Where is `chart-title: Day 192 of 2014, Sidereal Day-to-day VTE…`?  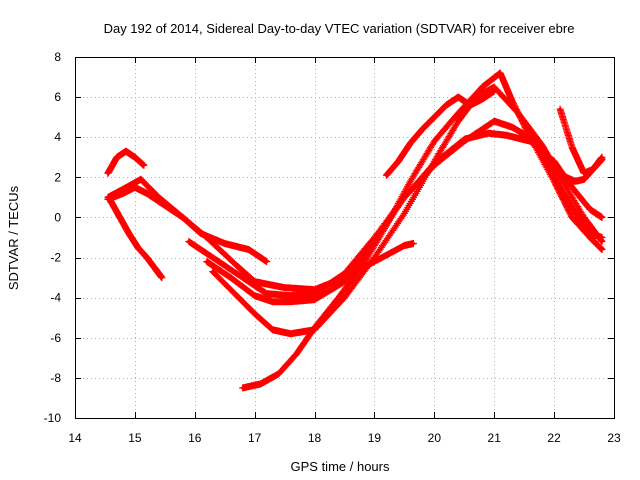 chart-title: Day 192 of 2014, Sidereal Day-to-day VTE… is located at coordinates (339, 28).